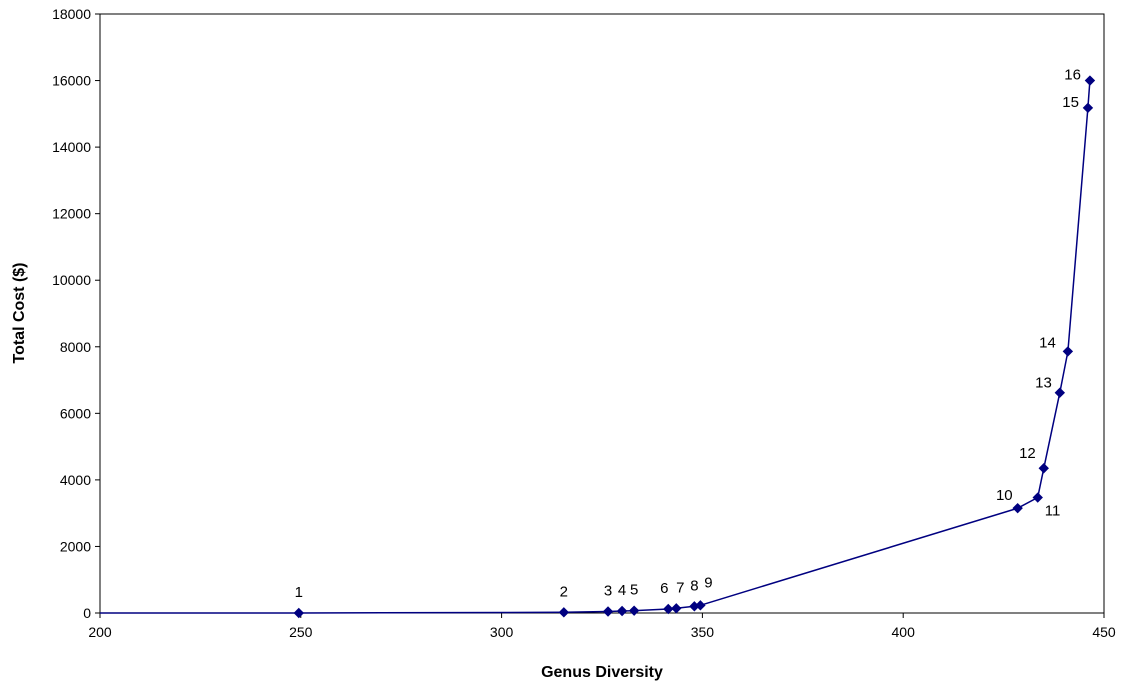  I want to click on y-tick-label: 8000, so click(75, 347).